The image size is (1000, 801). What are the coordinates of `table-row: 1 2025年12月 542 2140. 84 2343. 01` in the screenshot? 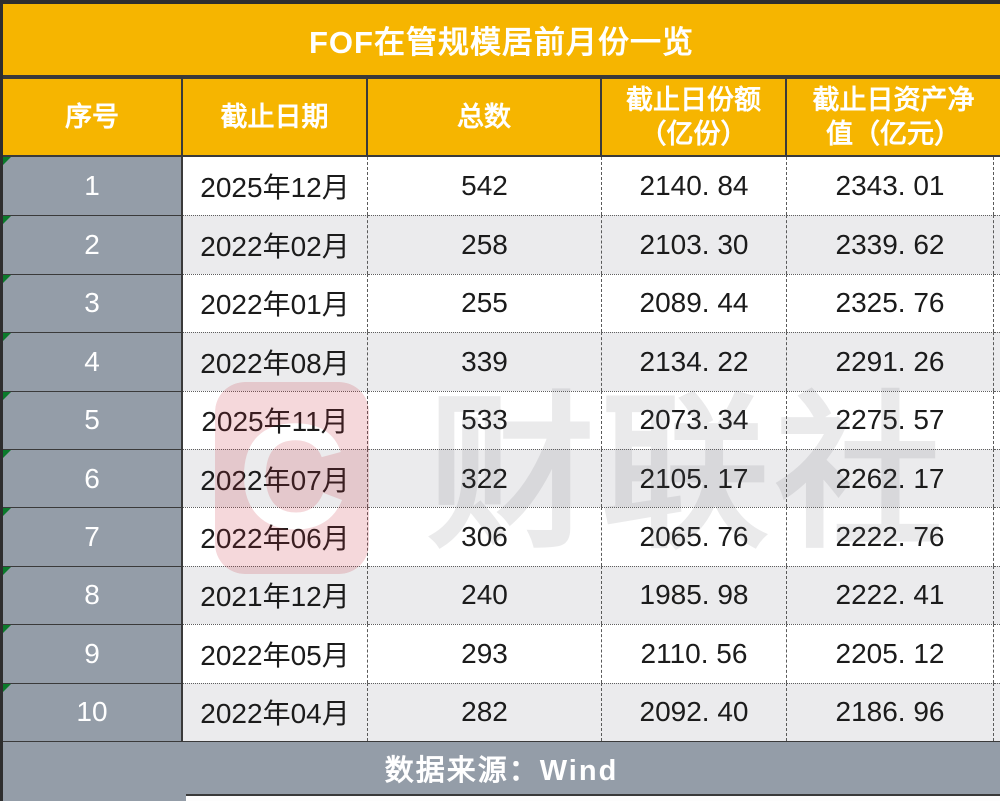 It's located at (501, 186).